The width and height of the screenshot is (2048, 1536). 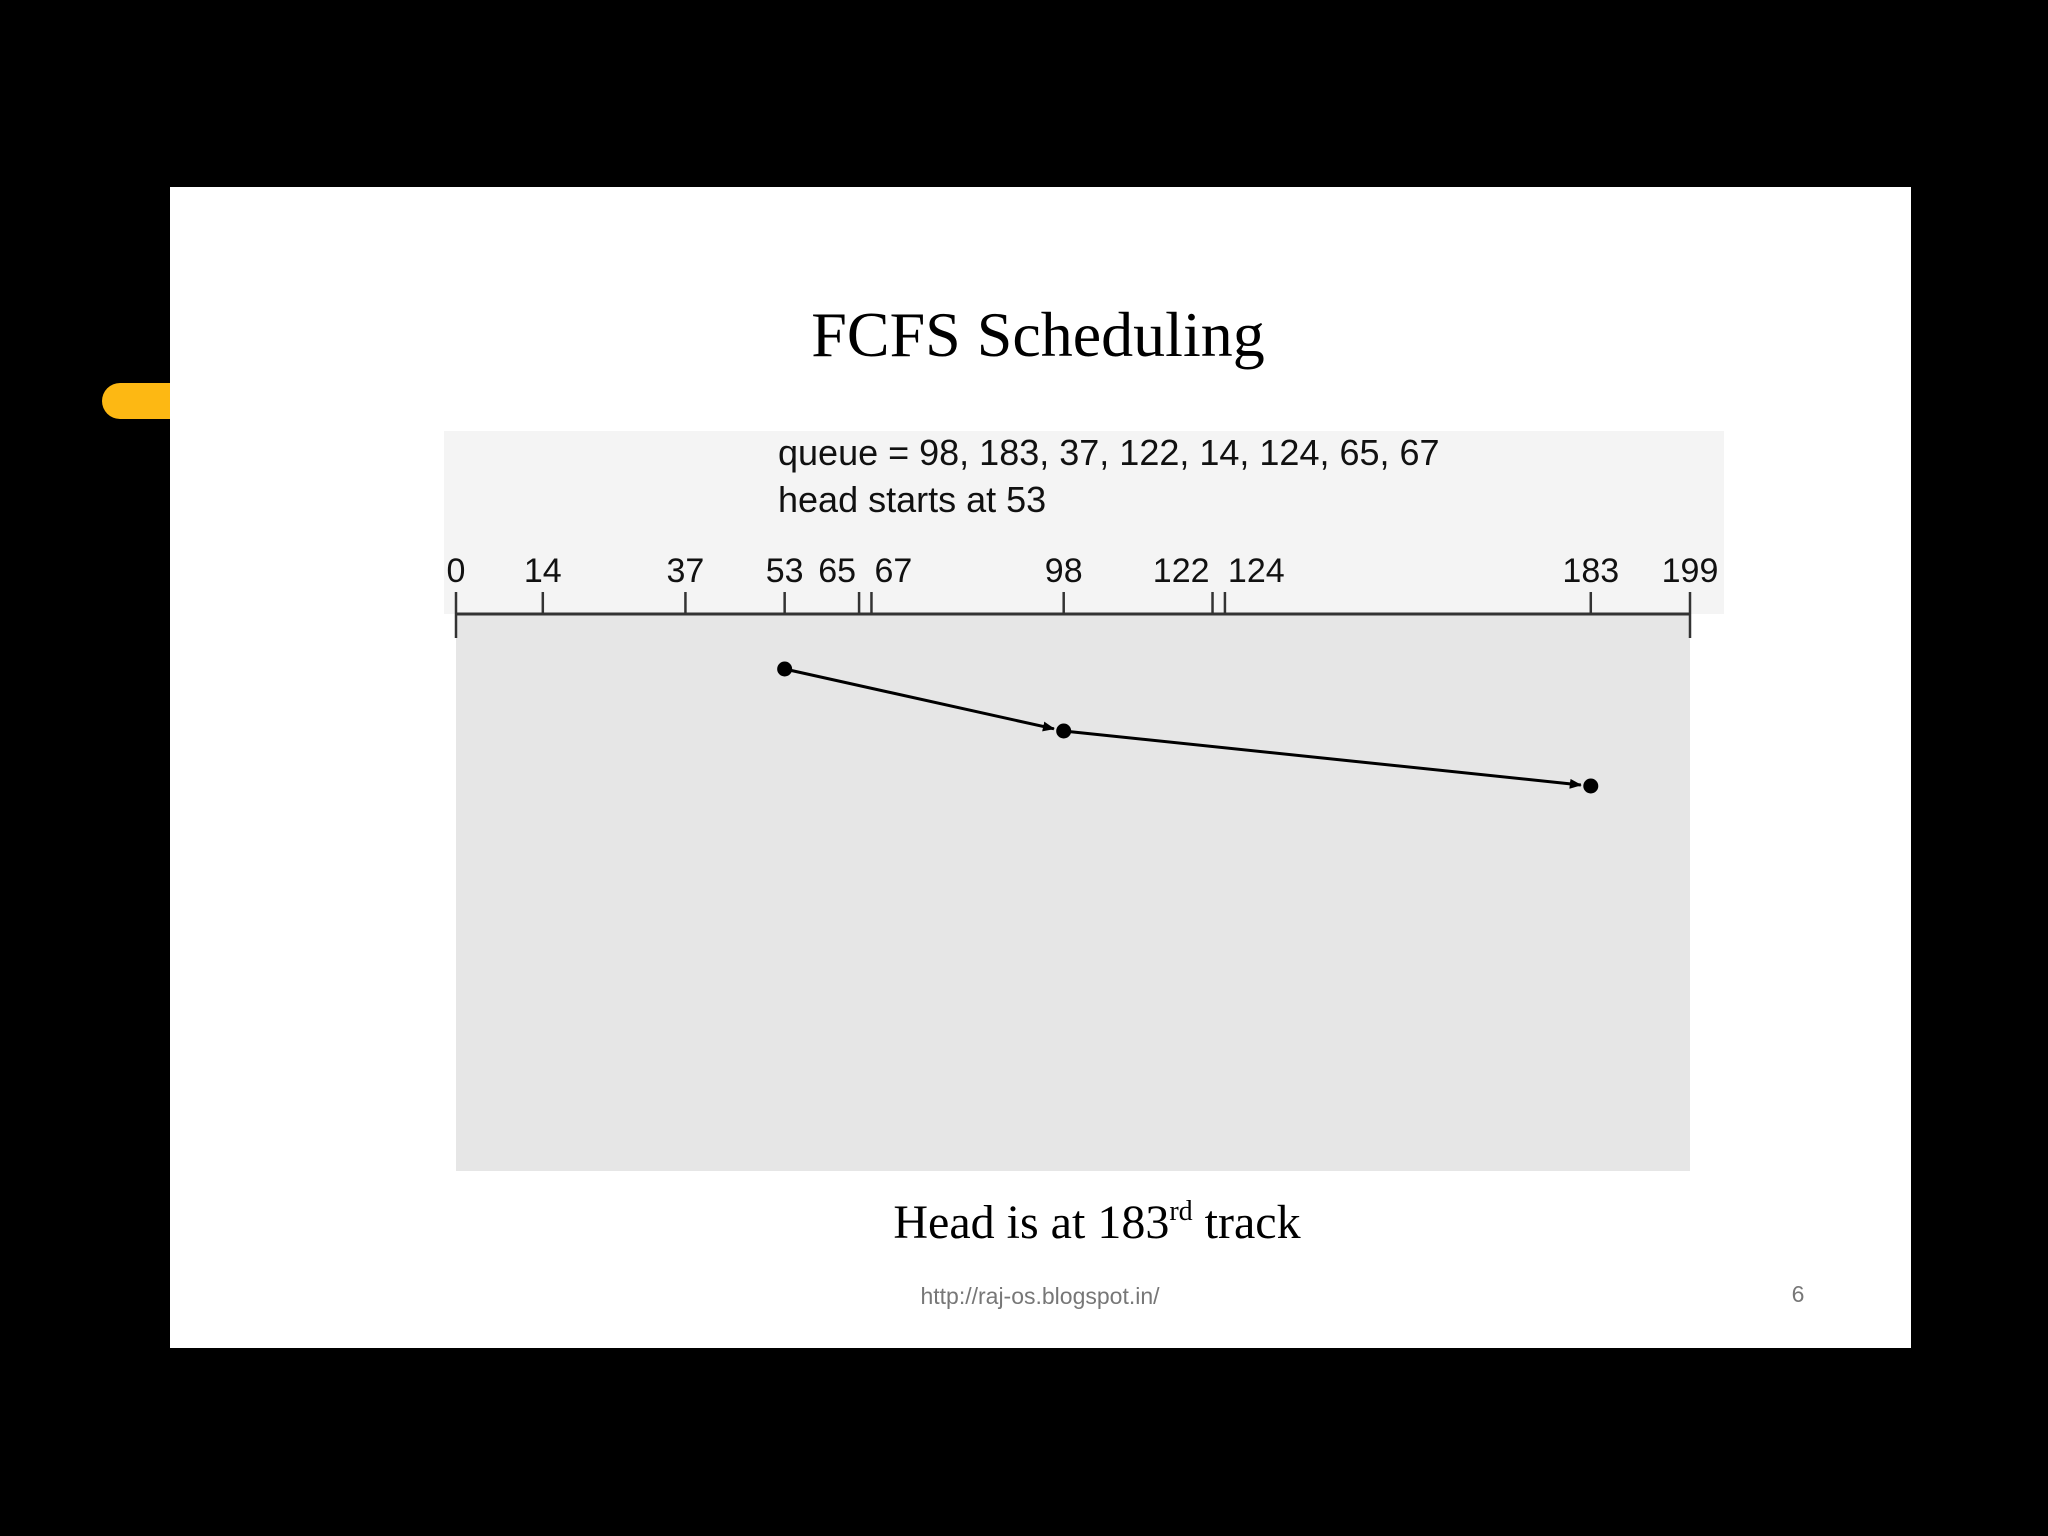 I want to click on caption-tail: track, so click(x=1253, y=1222).